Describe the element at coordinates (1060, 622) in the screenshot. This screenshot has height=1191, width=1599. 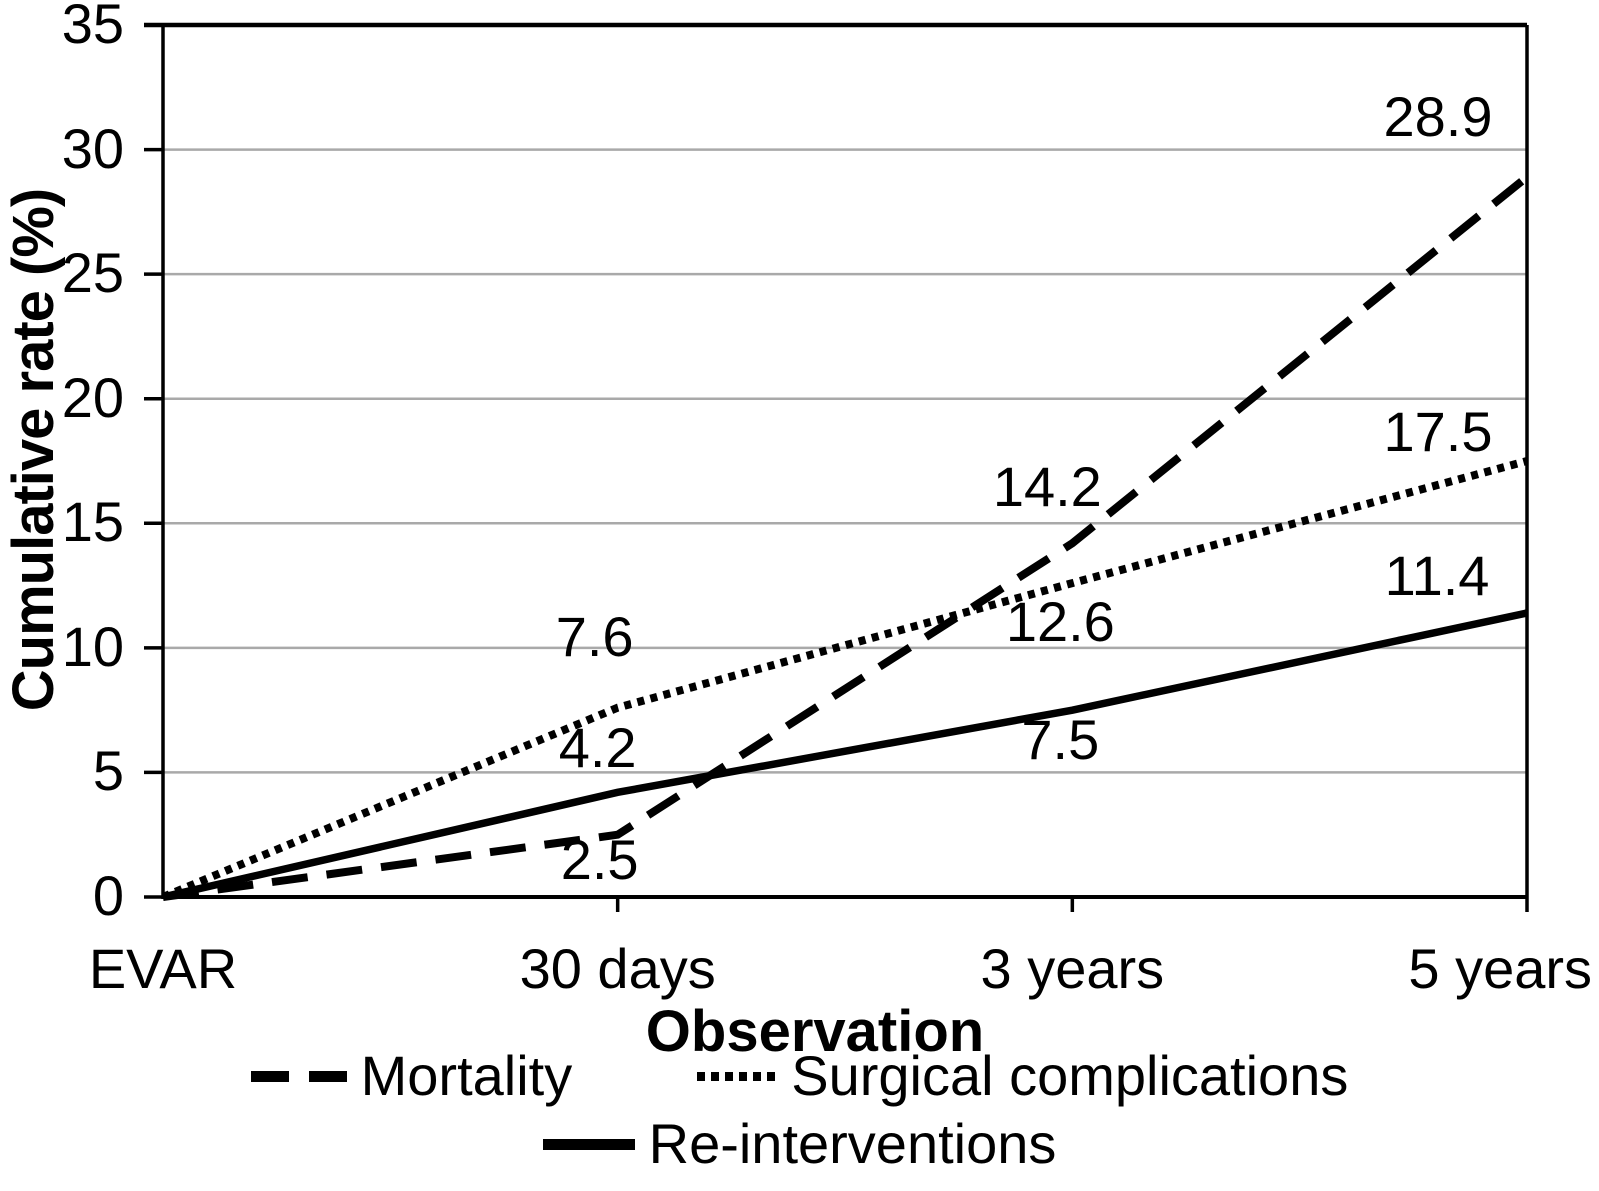
I see `point-label-surgical-complications-2: 12.6` at that location.